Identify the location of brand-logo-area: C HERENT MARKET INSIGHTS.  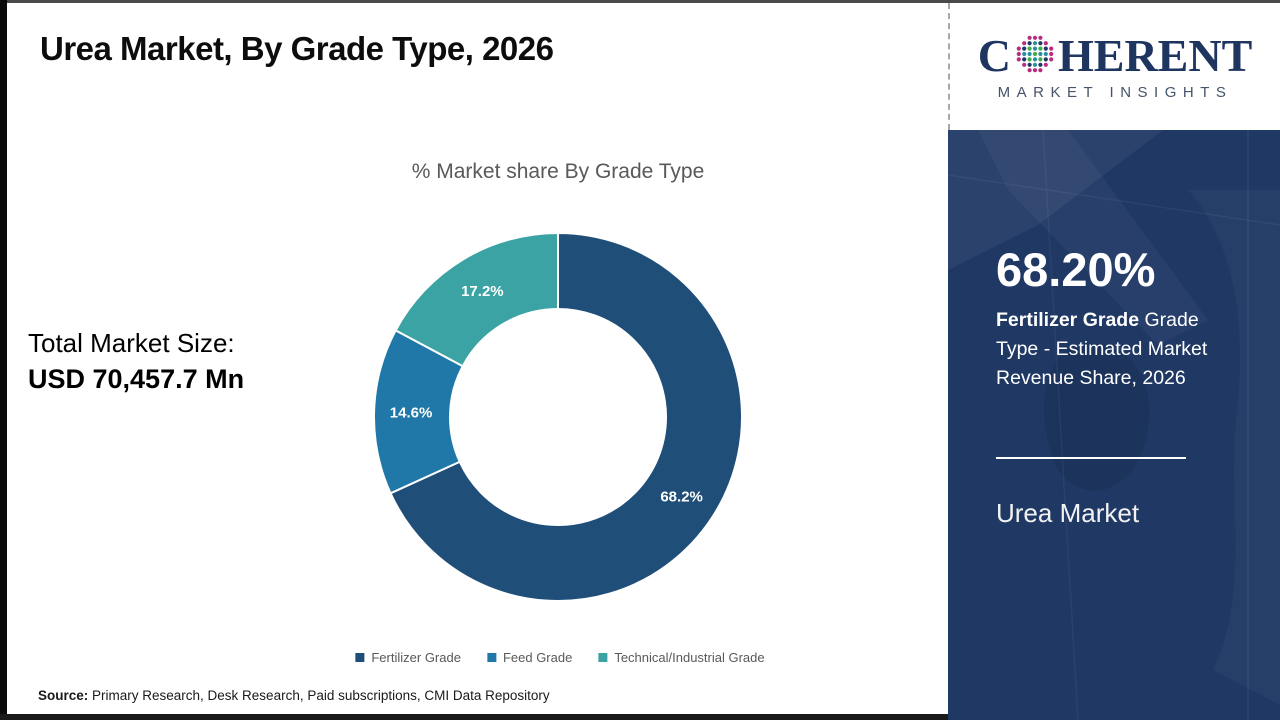
(1114, 66).